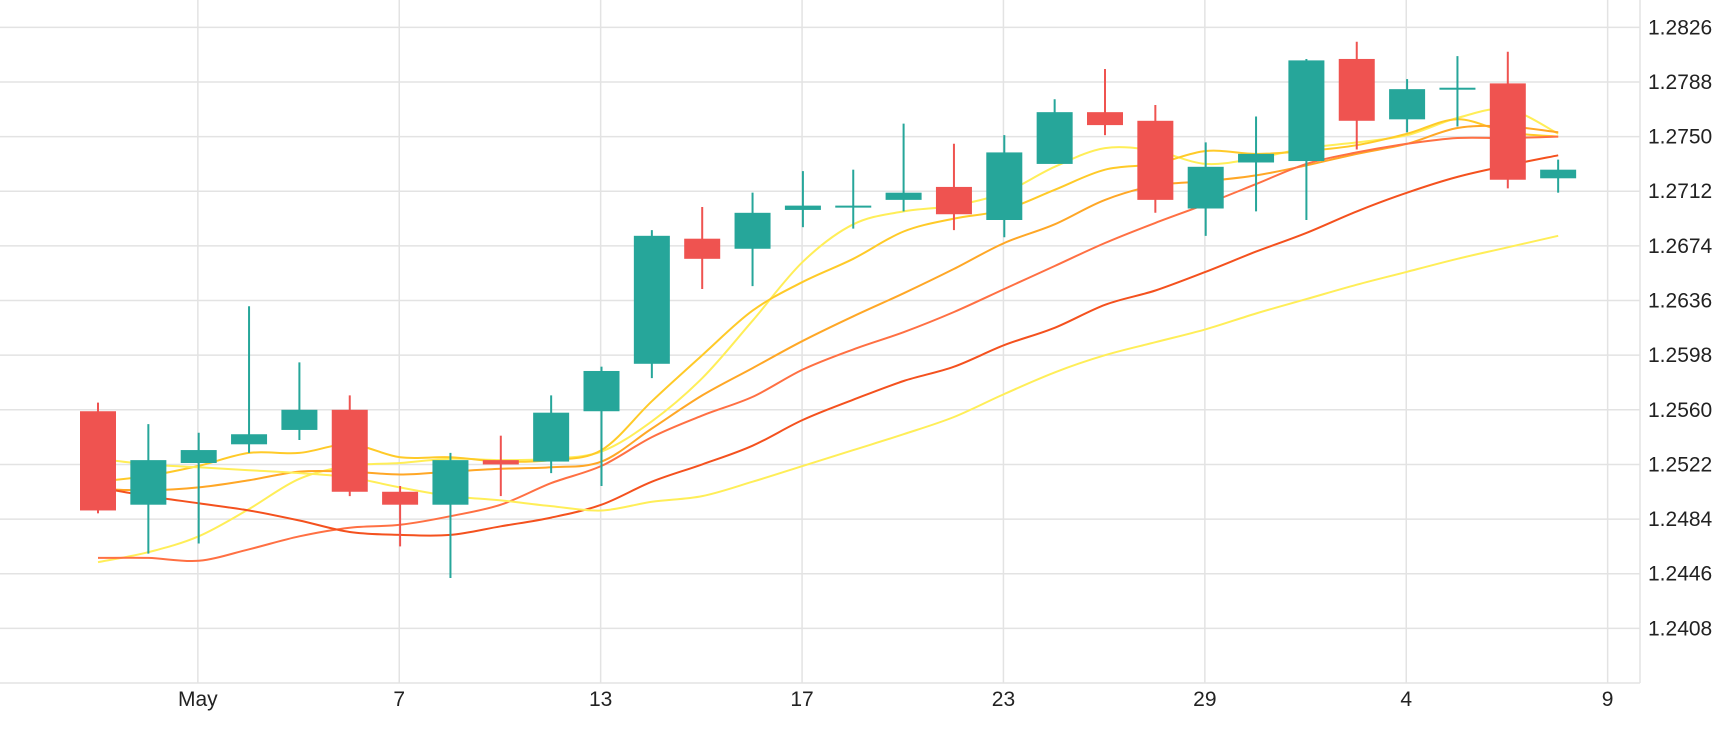 The width and height of the screenshot is (1730, 730). I want to click on y-tick-label: 1.2636, so click(1680, 301).